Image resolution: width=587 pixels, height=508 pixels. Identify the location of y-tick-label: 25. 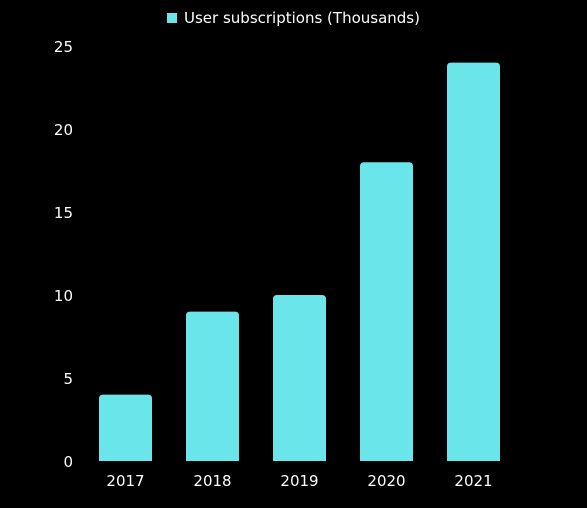
(63, 47).